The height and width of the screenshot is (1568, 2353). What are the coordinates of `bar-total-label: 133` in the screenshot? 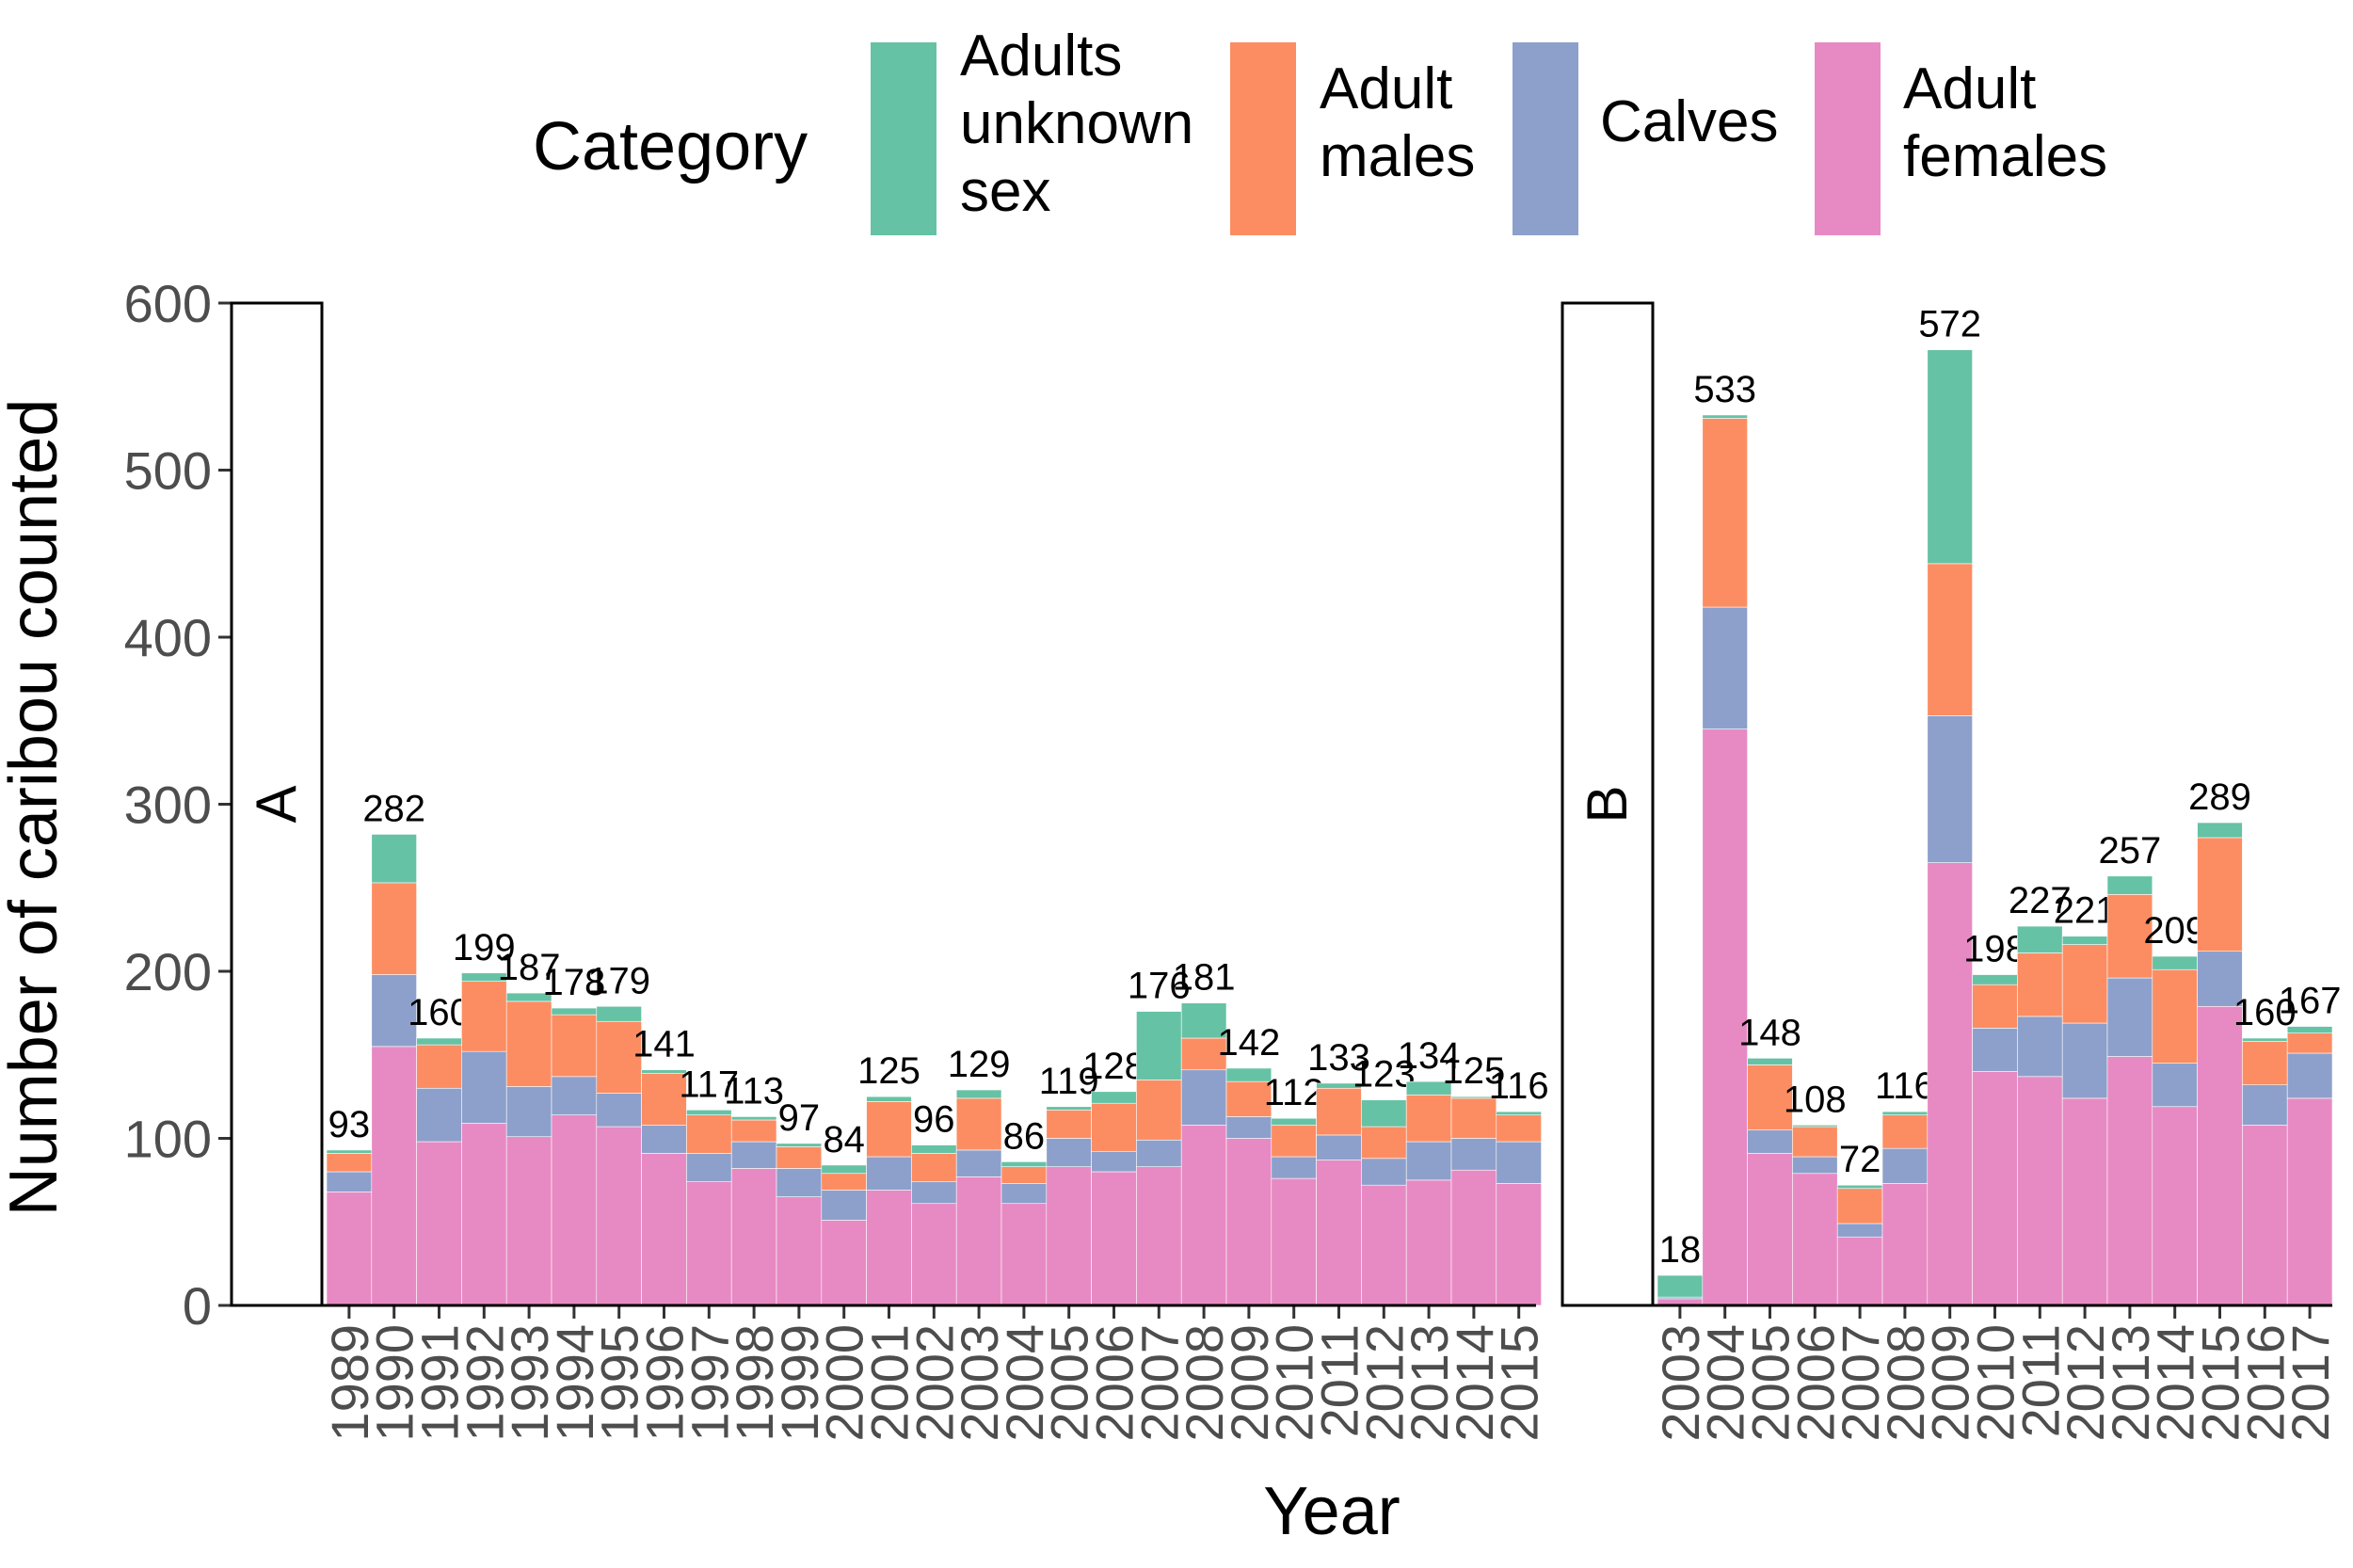 It's located at (1339, 1058).